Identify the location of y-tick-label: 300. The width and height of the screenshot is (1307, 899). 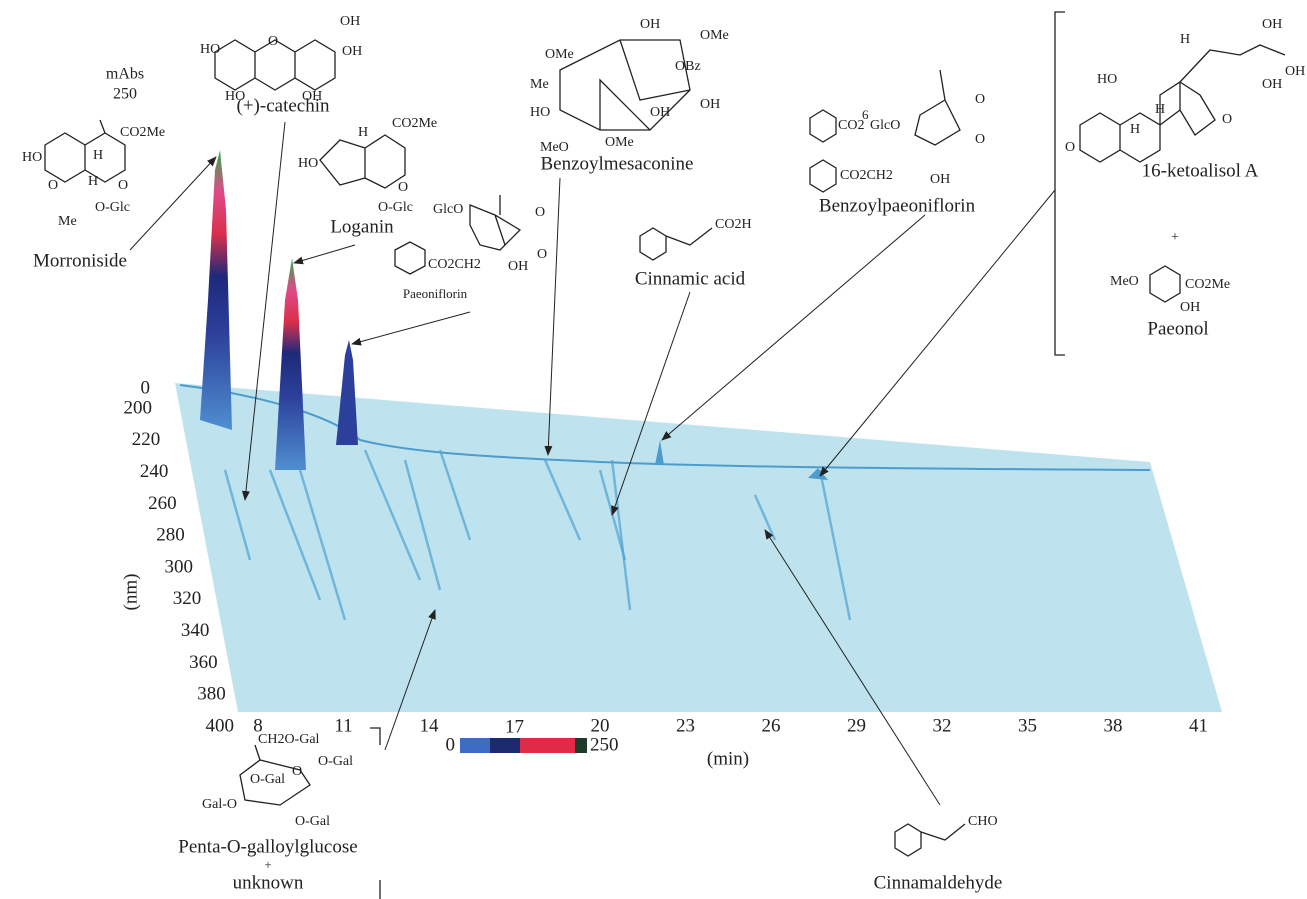
(179, 566).